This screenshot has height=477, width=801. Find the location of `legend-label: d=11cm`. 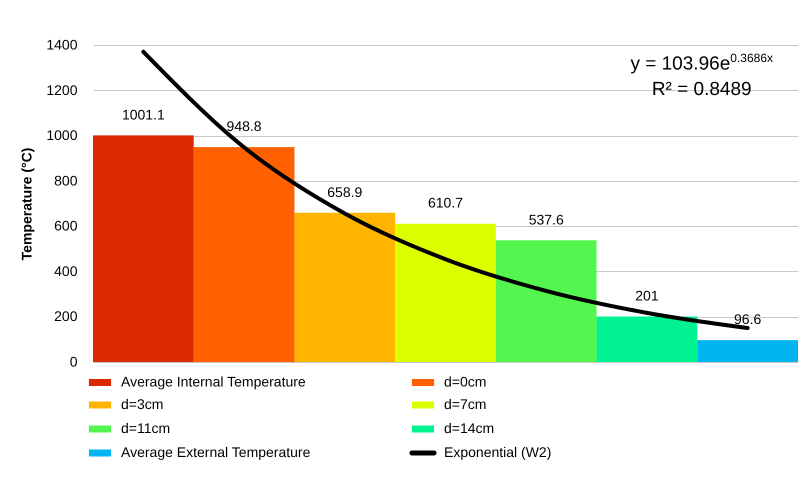

legend-label: d=11cm is located at coordinates (145, 428).